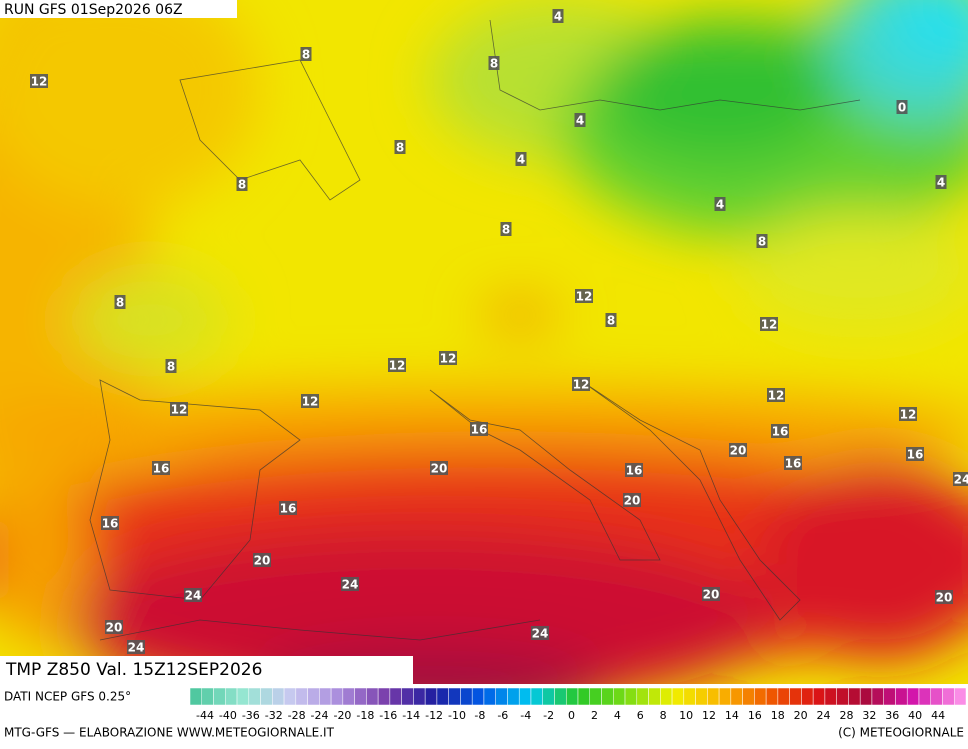 The height and width of the screenshot is (749, 968). Describe the element at coordinates (801, 715) in the screenshot. I see `colorbar-tick-label: 20` at that location.